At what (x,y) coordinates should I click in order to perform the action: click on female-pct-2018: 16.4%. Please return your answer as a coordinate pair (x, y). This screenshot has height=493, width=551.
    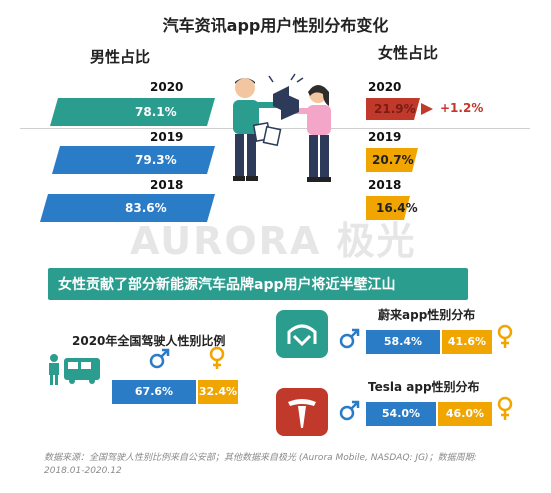
    Looking at the image, I should click on (397, 208).